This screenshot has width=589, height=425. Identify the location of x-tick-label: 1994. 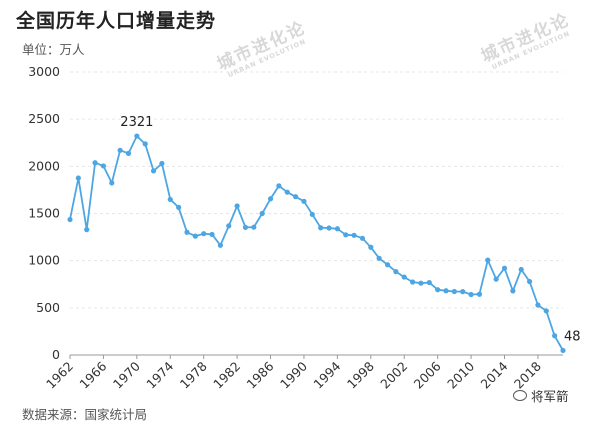
(326, 374).